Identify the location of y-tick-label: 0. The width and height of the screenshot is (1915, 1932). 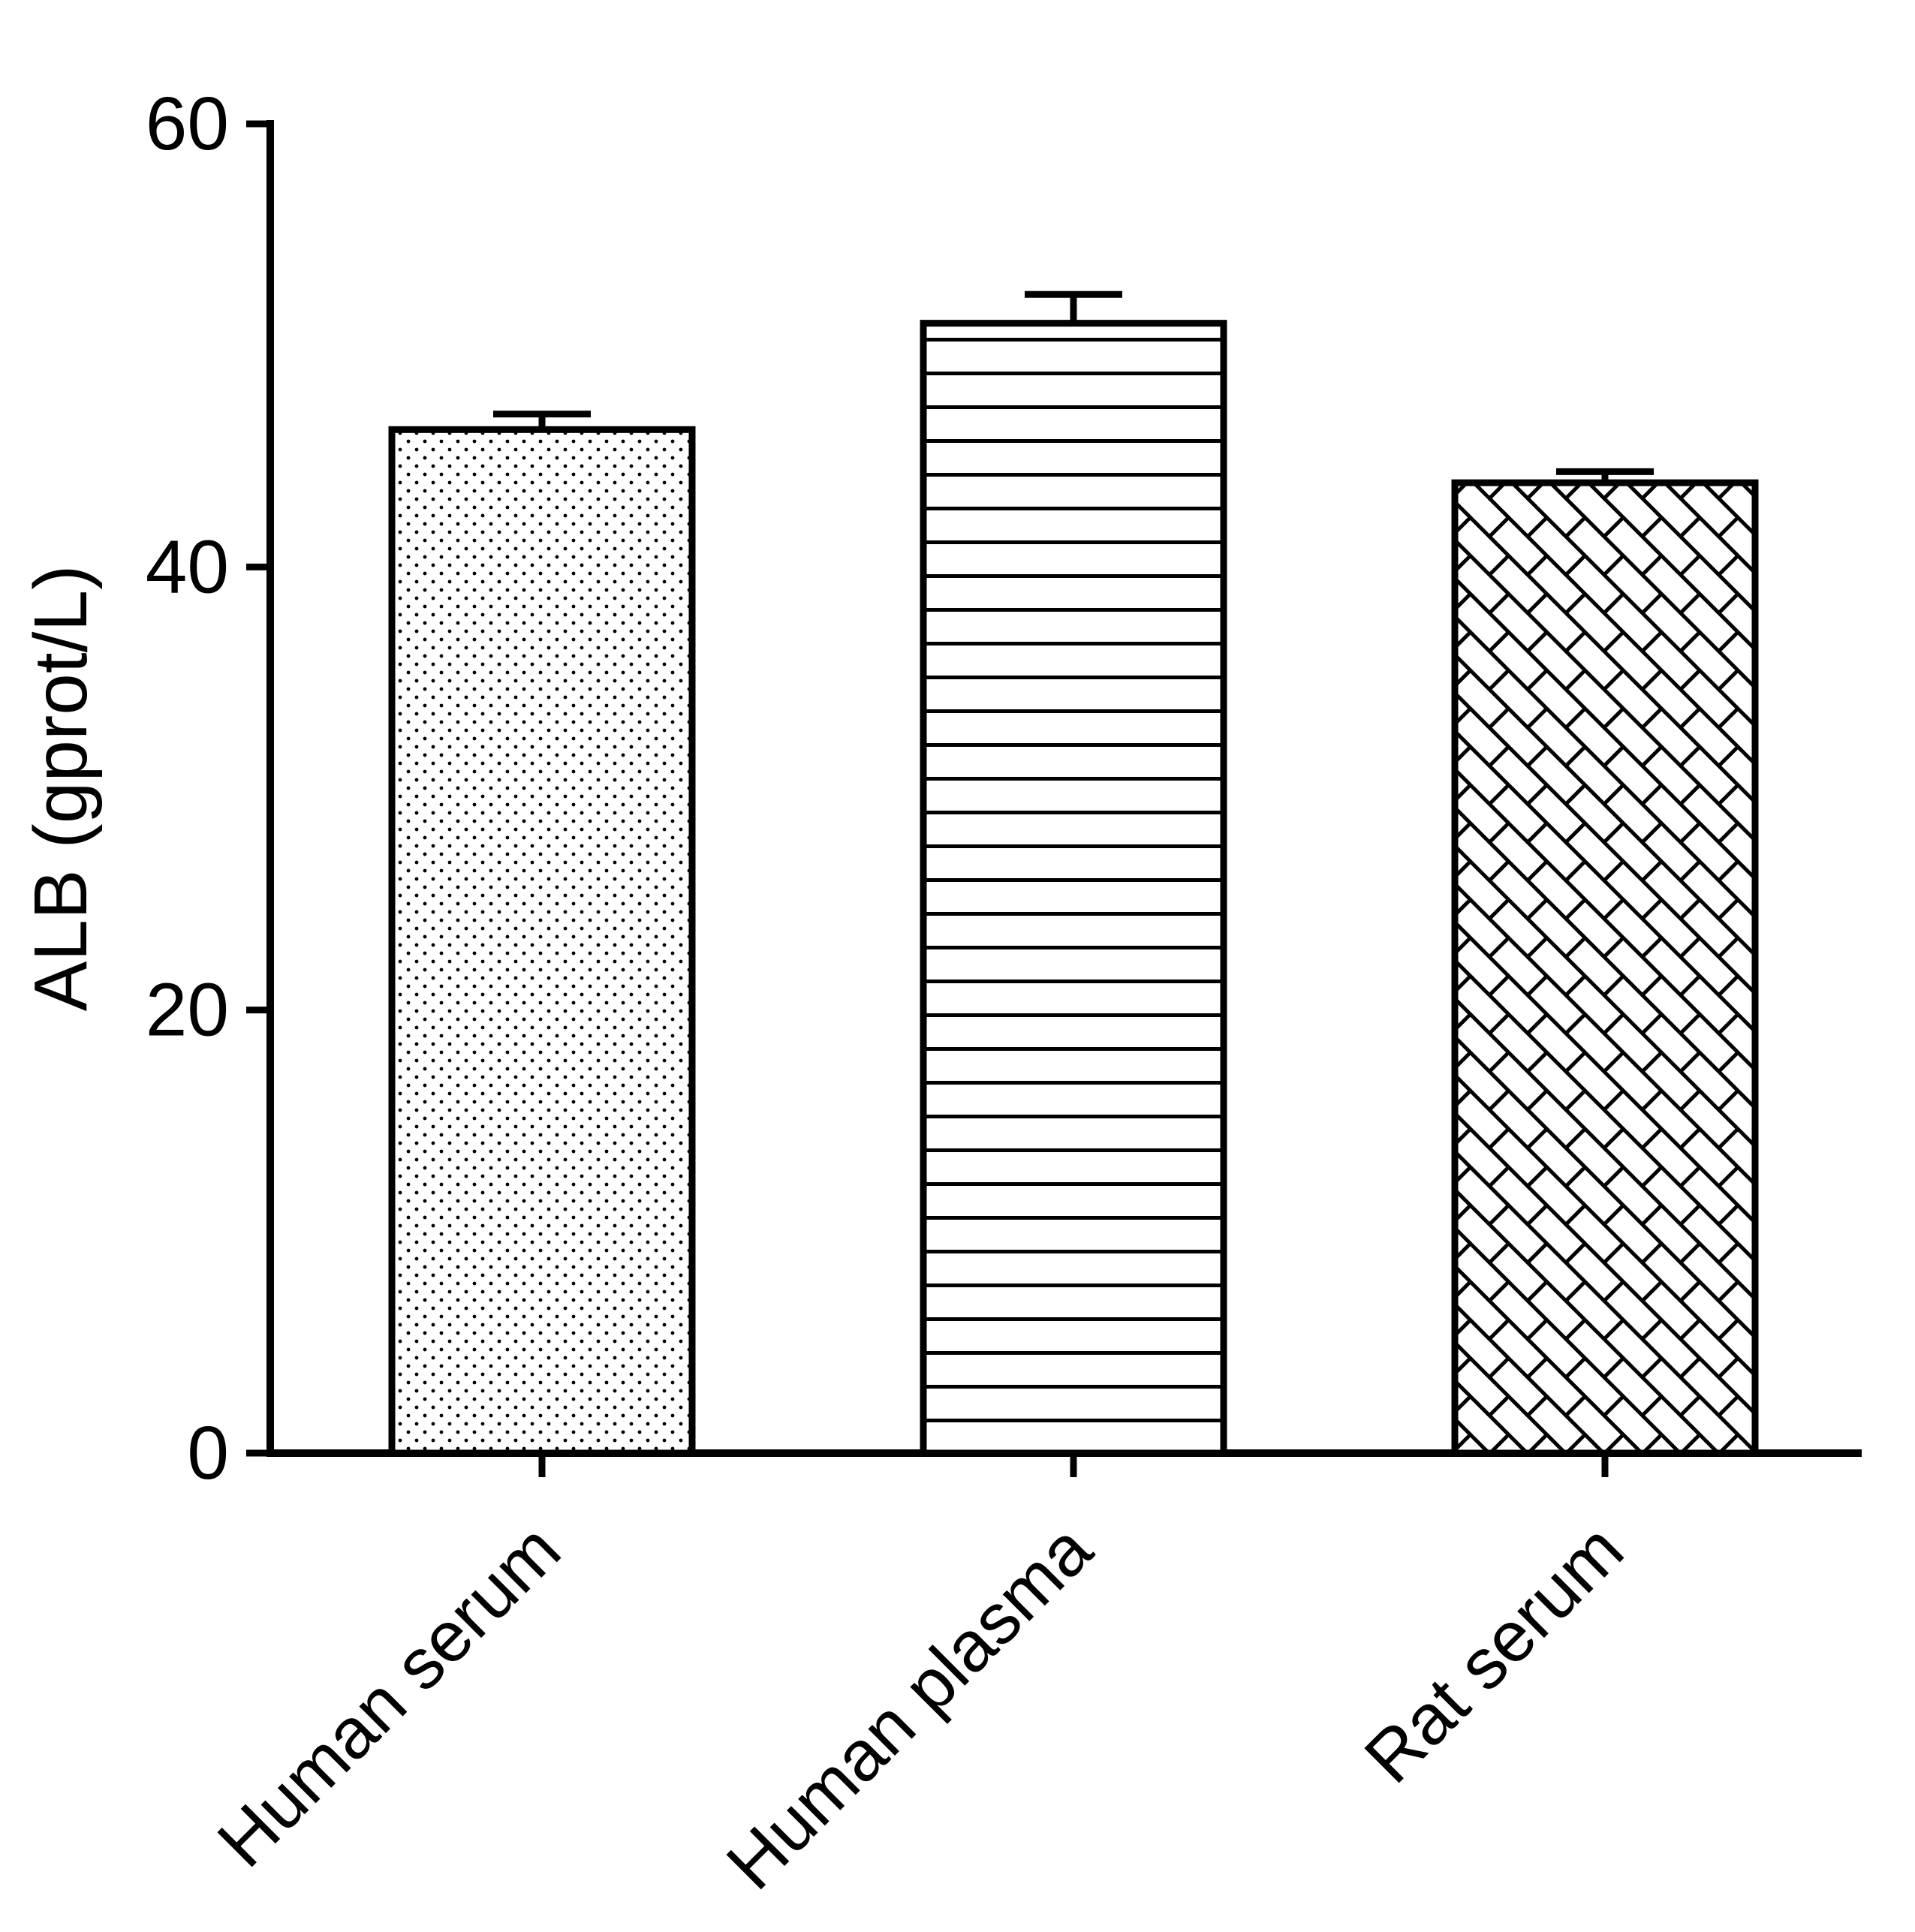
(208, 1453).